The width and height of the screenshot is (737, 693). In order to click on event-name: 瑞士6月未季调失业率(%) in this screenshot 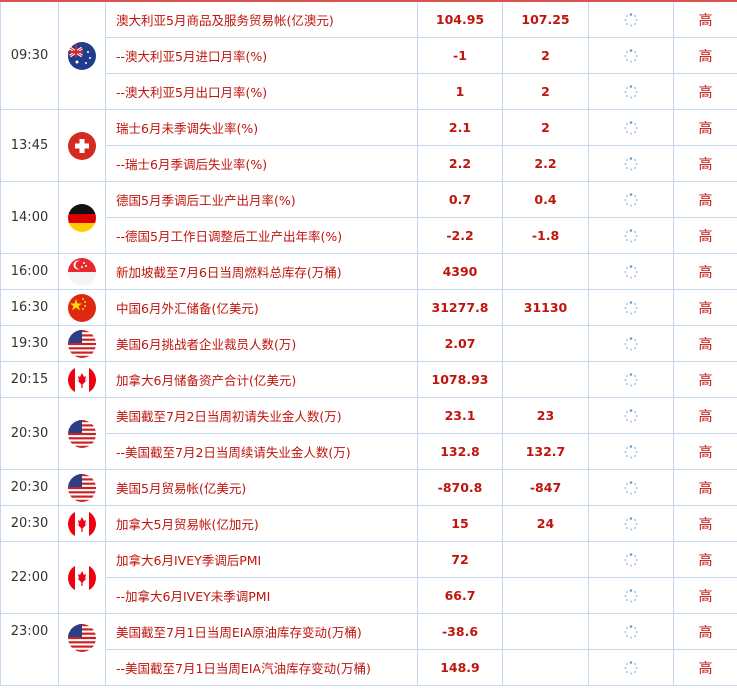, I will do `click(261, 127)`.